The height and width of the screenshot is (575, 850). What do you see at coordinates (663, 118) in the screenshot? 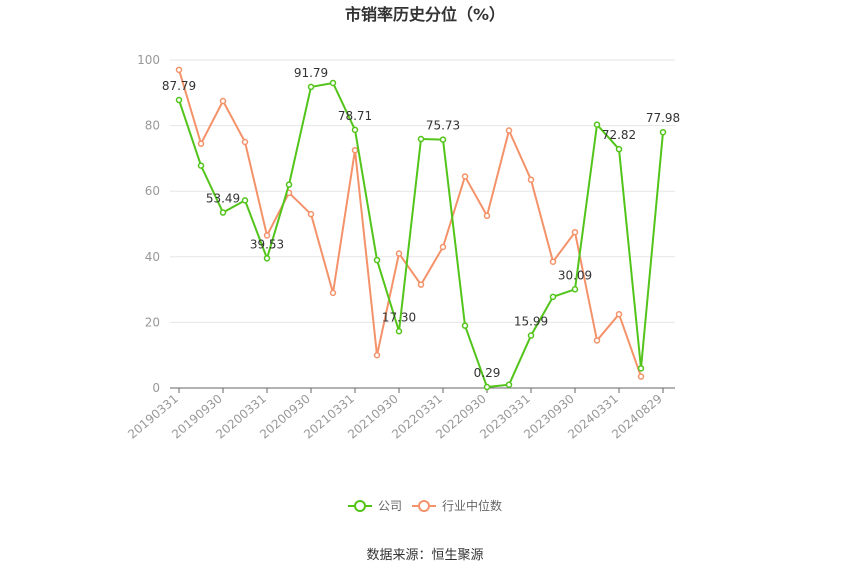
I see `data-label: 77.98` at bounding box center [663, 118].